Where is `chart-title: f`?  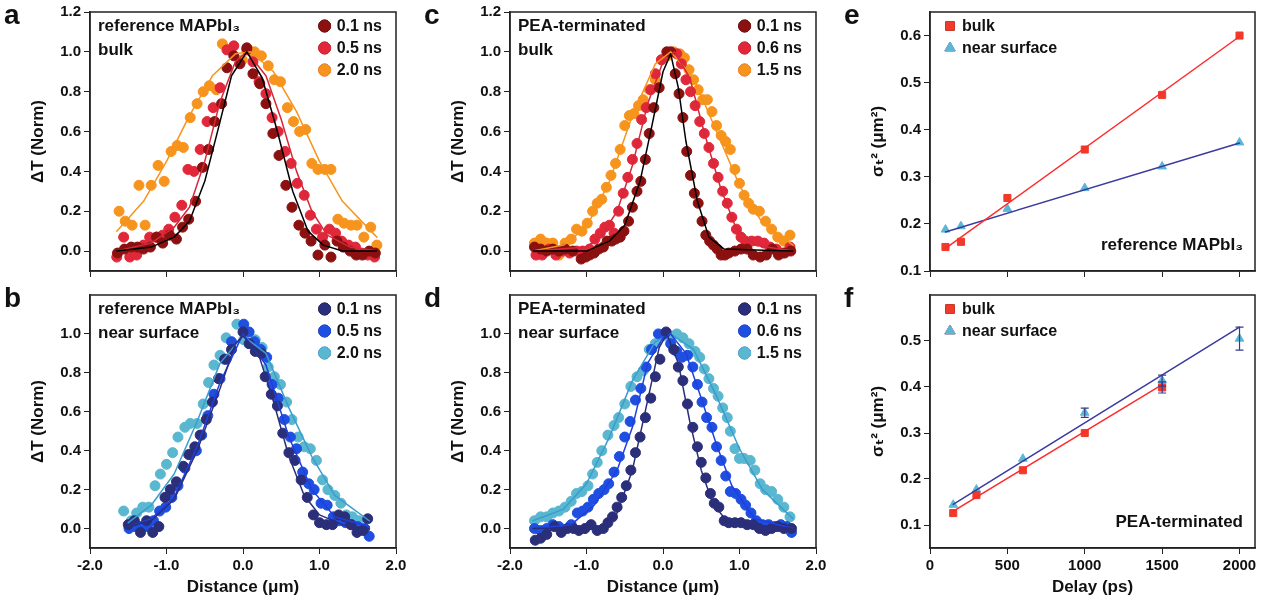
chart-title: f is located at coordinates (849, 297).